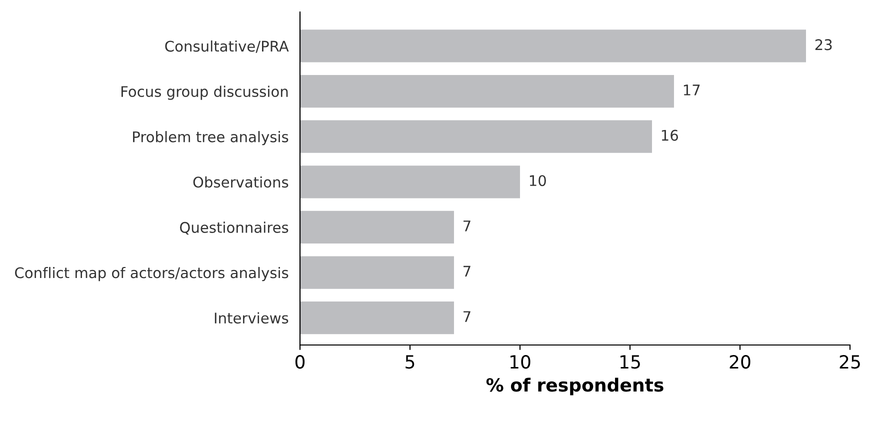 The width and height of the screenshot is (880, 423). What do you see at coordinates (410, 362) in the screenshot?
I see `x-tick-label: 5` at bounding box center [410, 362].